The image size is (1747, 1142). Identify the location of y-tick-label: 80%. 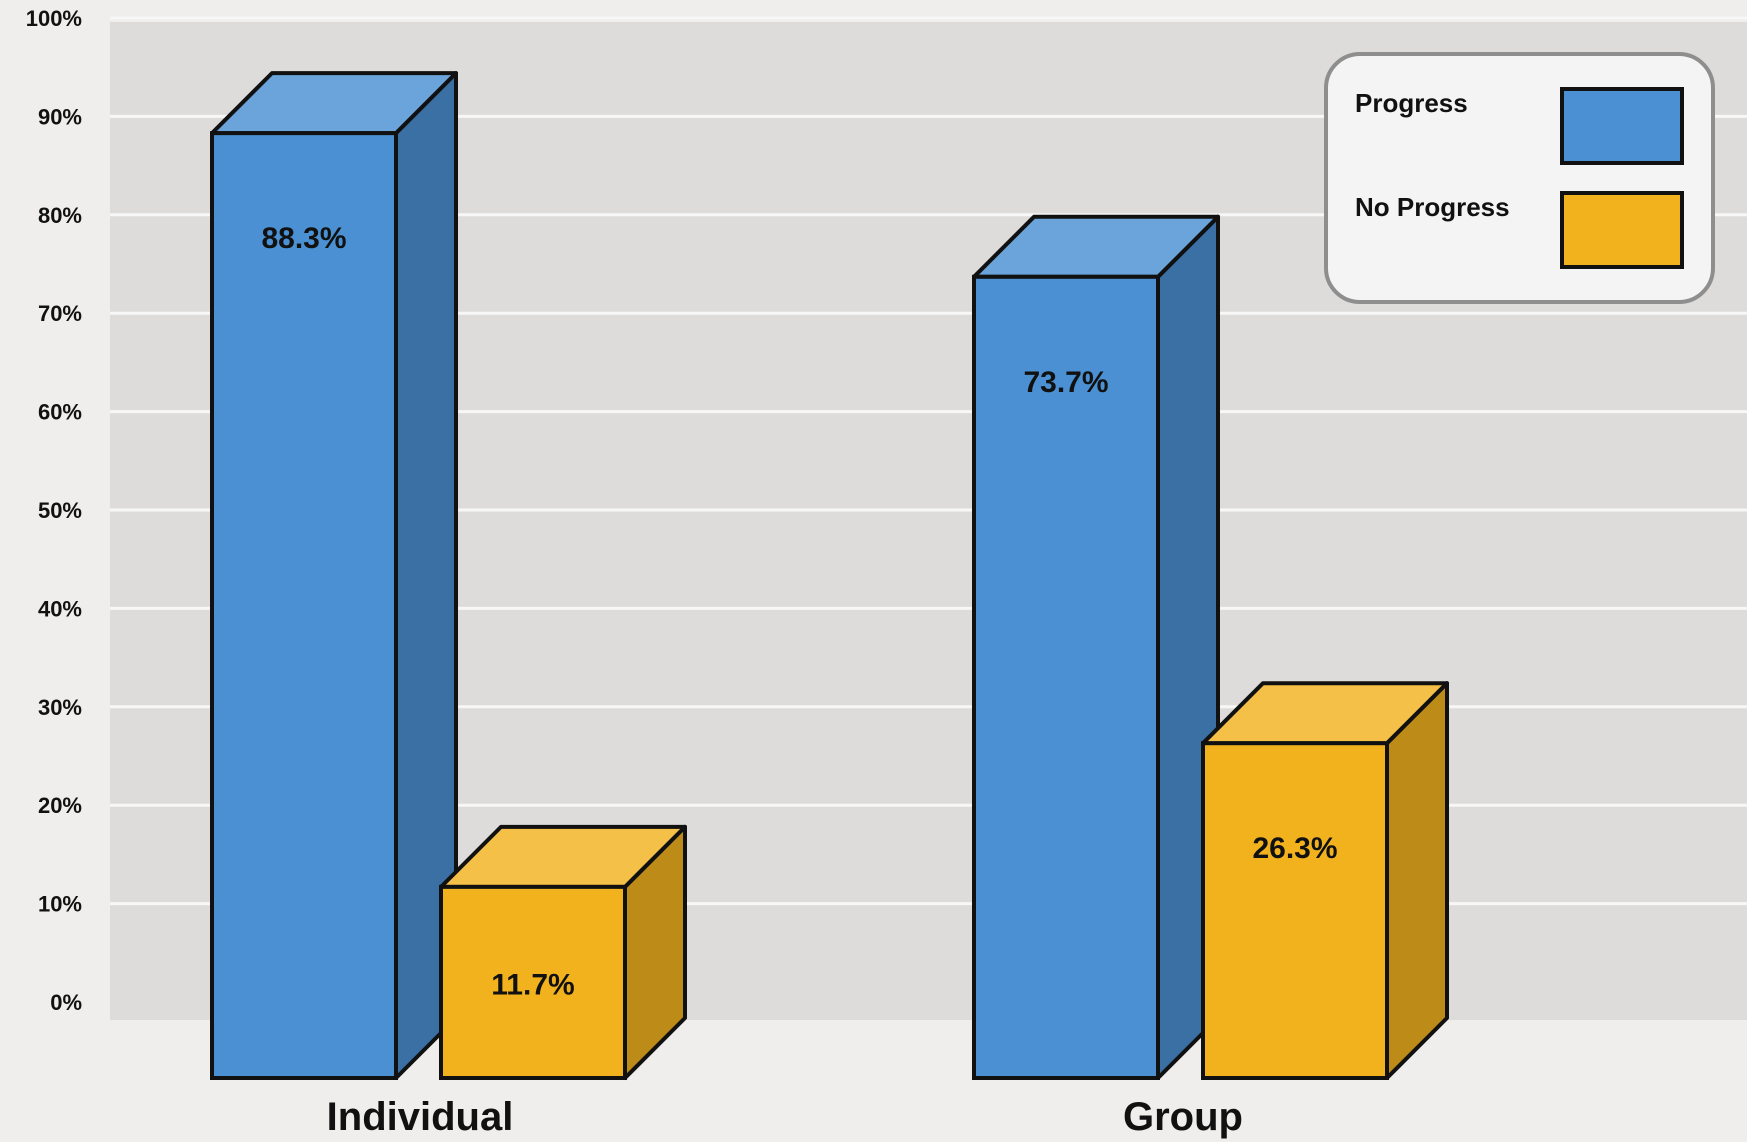
(60, 215).